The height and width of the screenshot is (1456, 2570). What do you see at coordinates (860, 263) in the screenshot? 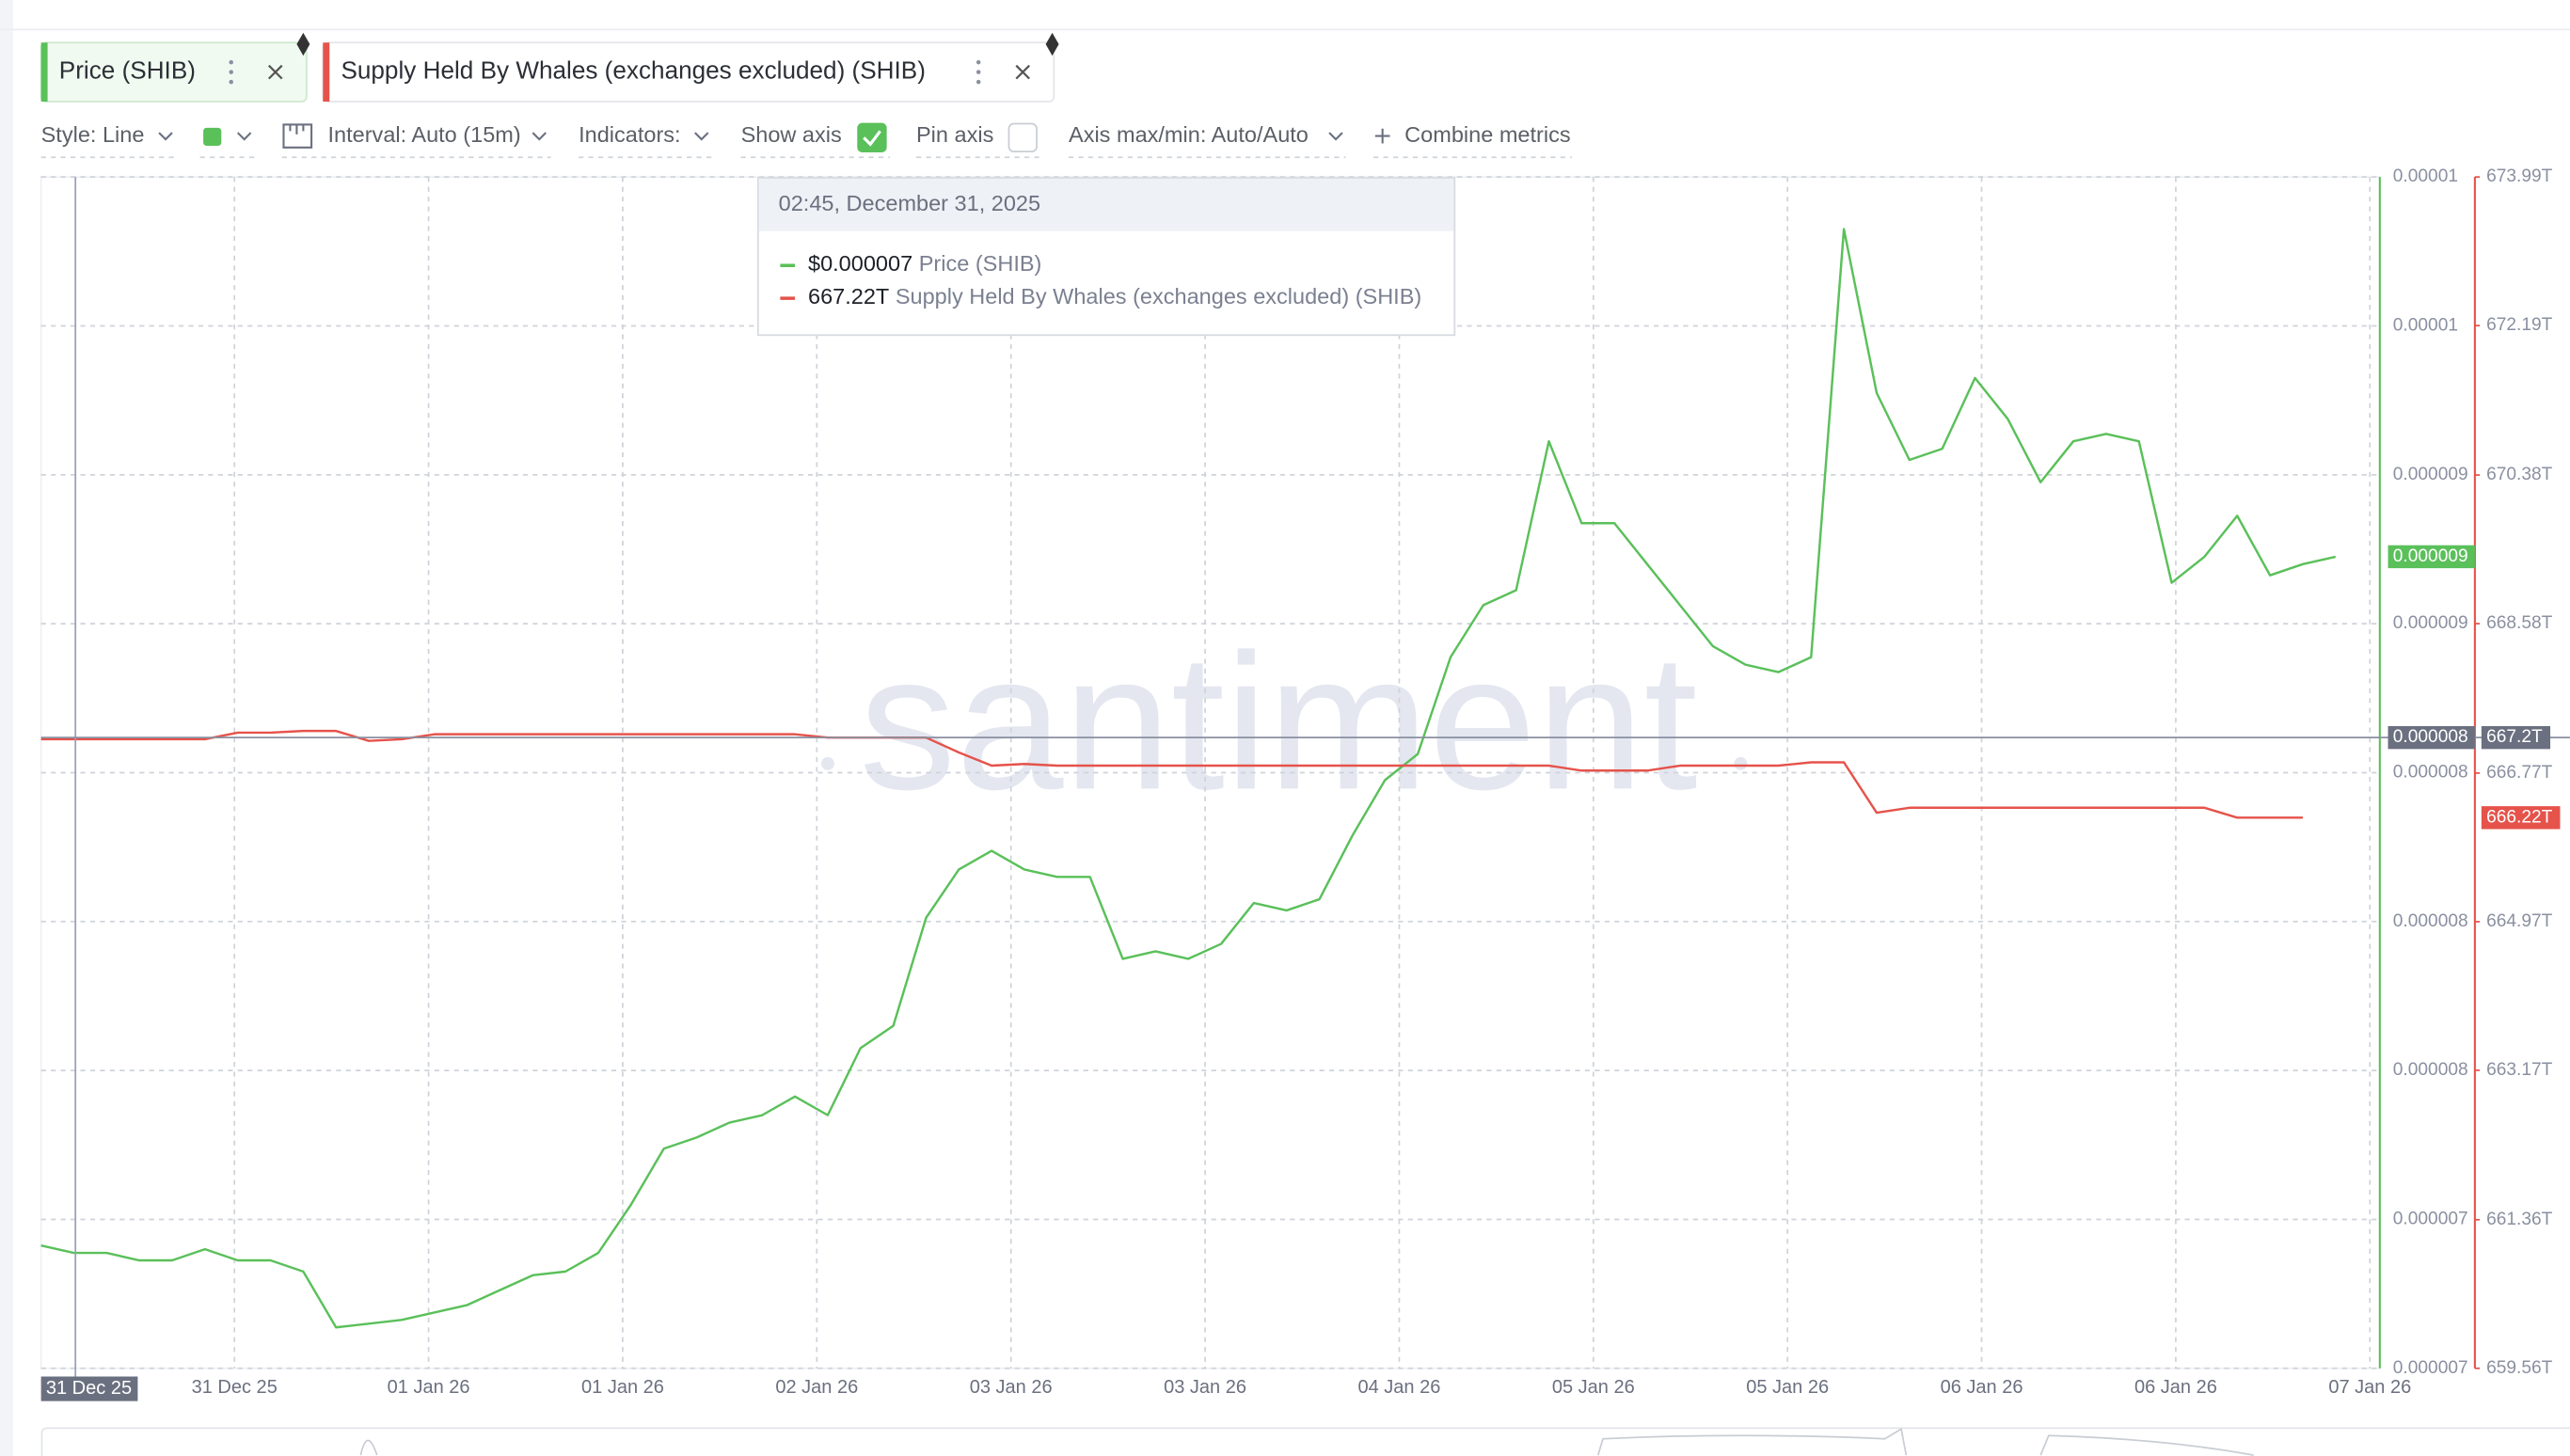
I see `tooltip-value: $0.000007` at bounding box center [860, 263].